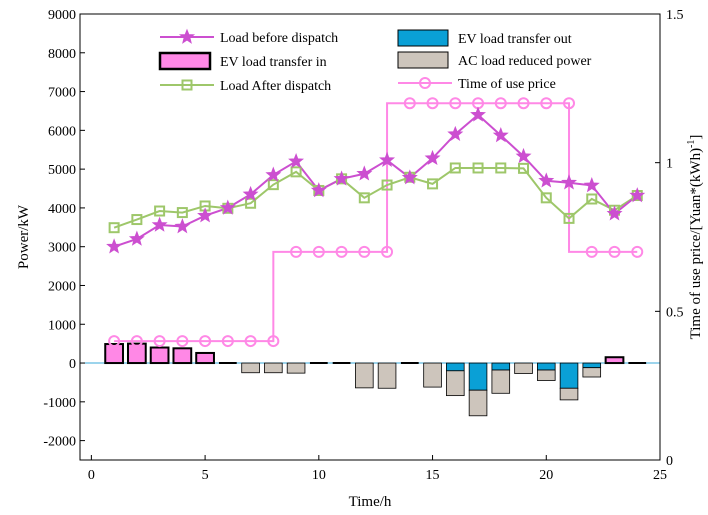  Describe the element at coordinates (91, 475) in the screenshot. I see `x-tick-label: 0` at that location.